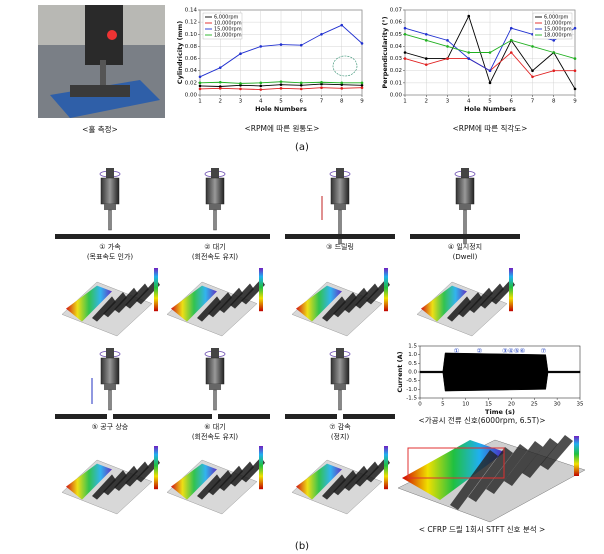 The width and height of the screenshot is (604, 554). What do you see at coordinates (544, 351) in the screenshot?
I see `phase-annotation: ⑦` at bounding box center [544, 351].